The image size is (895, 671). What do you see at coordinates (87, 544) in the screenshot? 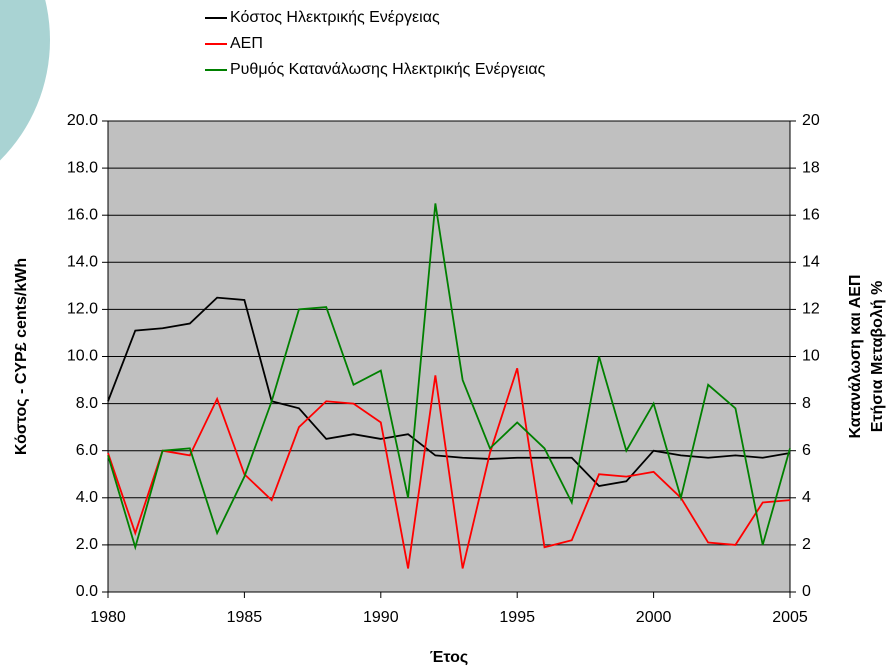
I see `y-tick-label: 2.0` at bounding box center [87, 544].